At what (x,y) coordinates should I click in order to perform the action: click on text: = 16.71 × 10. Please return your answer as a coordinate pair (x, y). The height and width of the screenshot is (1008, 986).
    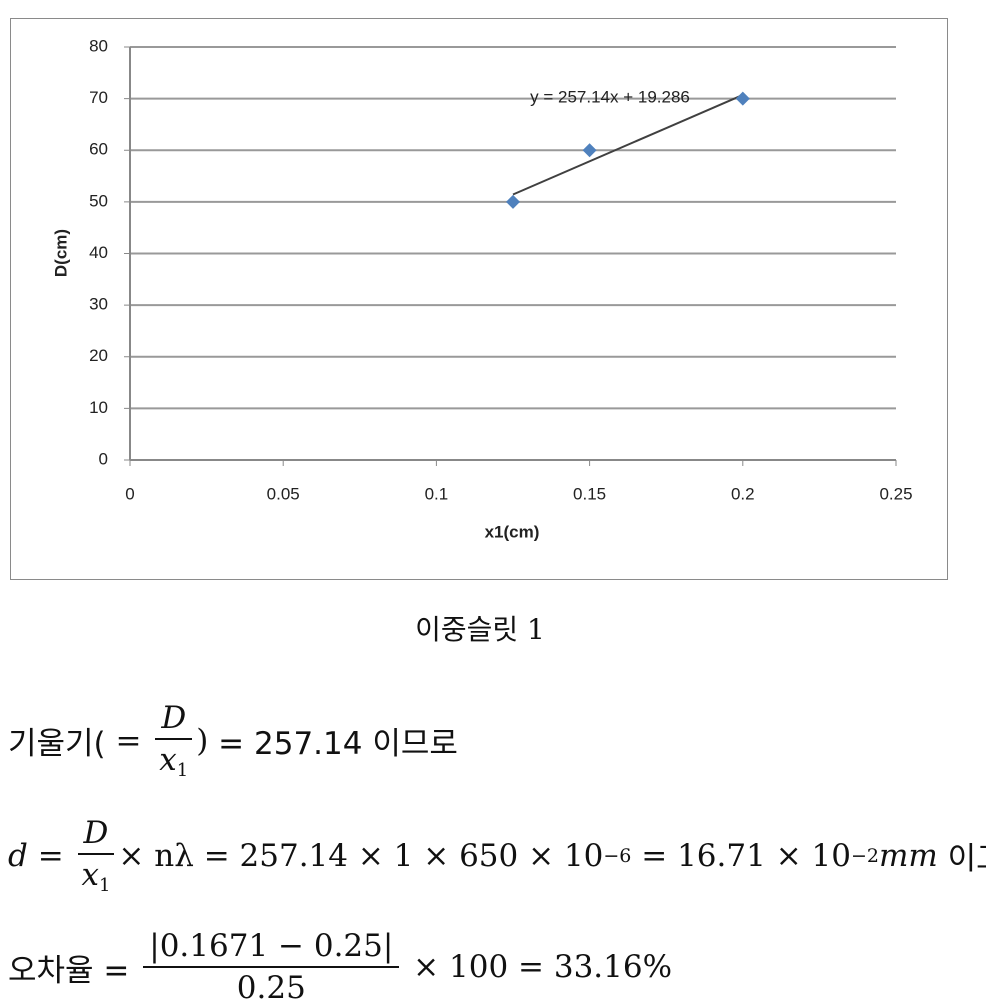
    Looking at the image, I should click on (741, 855).